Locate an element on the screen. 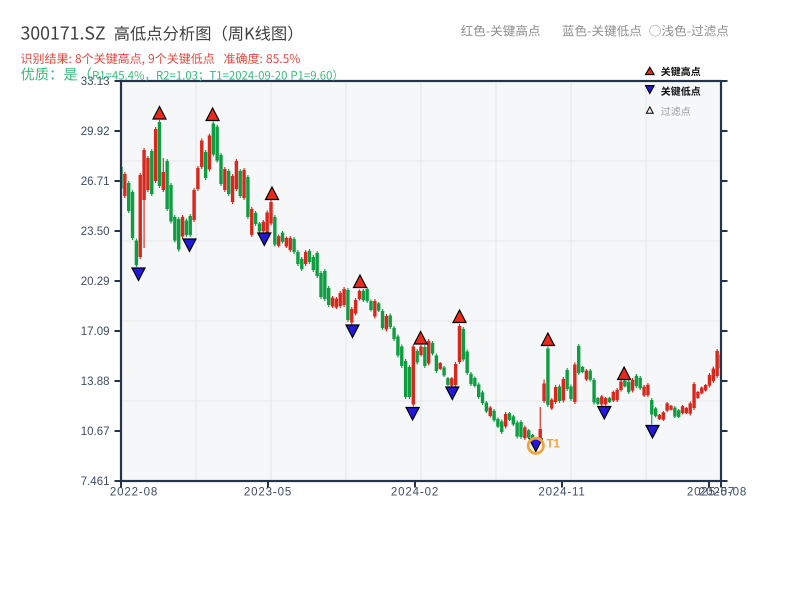 This screenshot has height=600, width=800. svg-text: 7.461 is located at coordinates (95, 482).